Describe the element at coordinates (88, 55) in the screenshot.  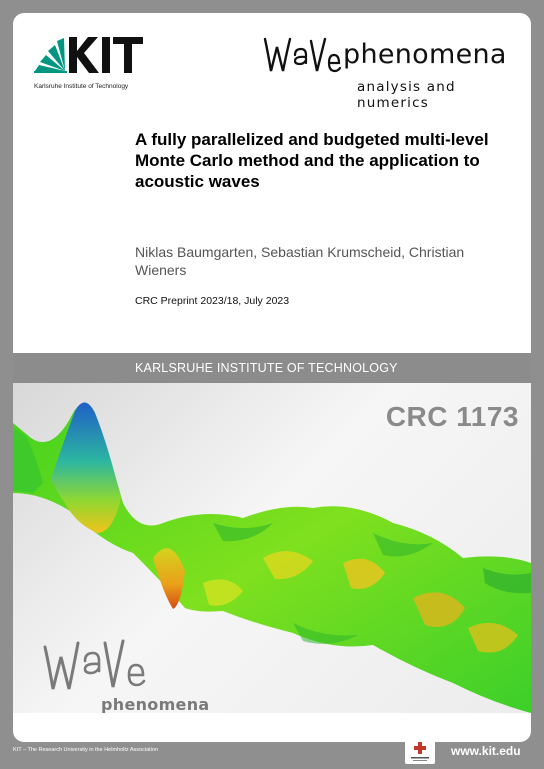
I see `kit-emblem-icon` at that location.